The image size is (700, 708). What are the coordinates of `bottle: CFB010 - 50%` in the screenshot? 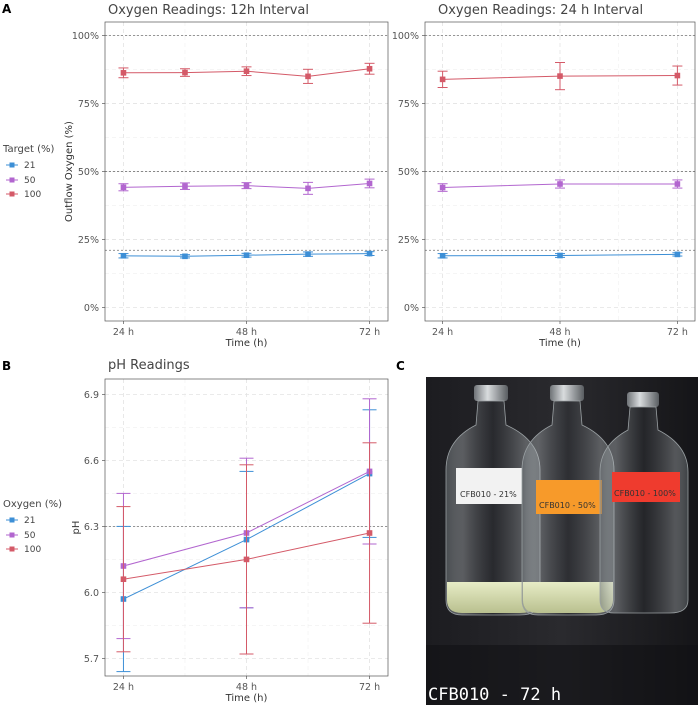 It's located at (568, 500).